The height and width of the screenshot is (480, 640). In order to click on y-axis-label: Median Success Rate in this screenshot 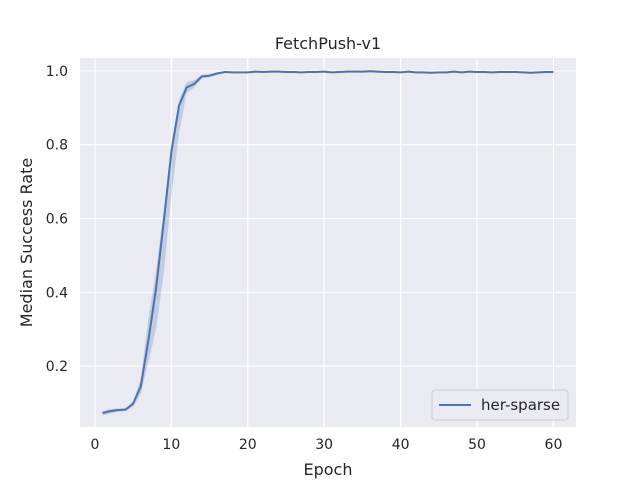, I will do `click(26, 242)`.